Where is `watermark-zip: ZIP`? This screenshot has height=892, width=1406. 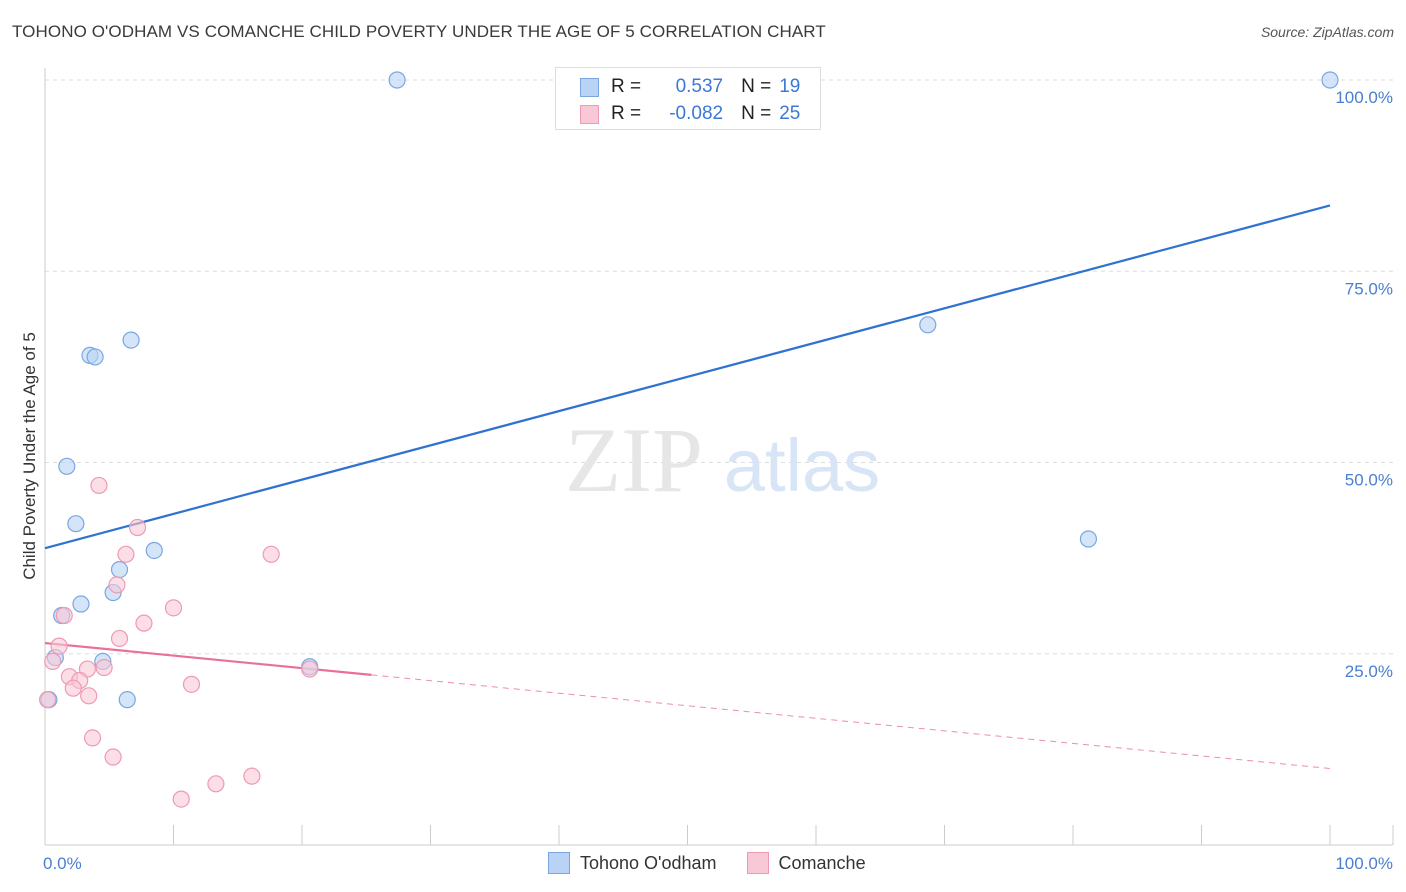
watermark-zip: ZIP is located at coordinates (634, 460).